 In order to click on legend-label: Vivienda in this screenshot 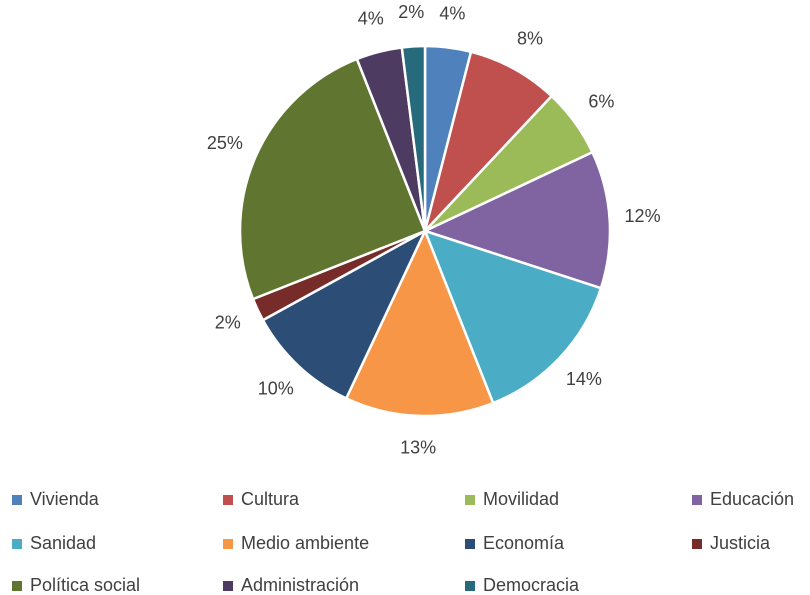, I will do `click(65, 499)`.